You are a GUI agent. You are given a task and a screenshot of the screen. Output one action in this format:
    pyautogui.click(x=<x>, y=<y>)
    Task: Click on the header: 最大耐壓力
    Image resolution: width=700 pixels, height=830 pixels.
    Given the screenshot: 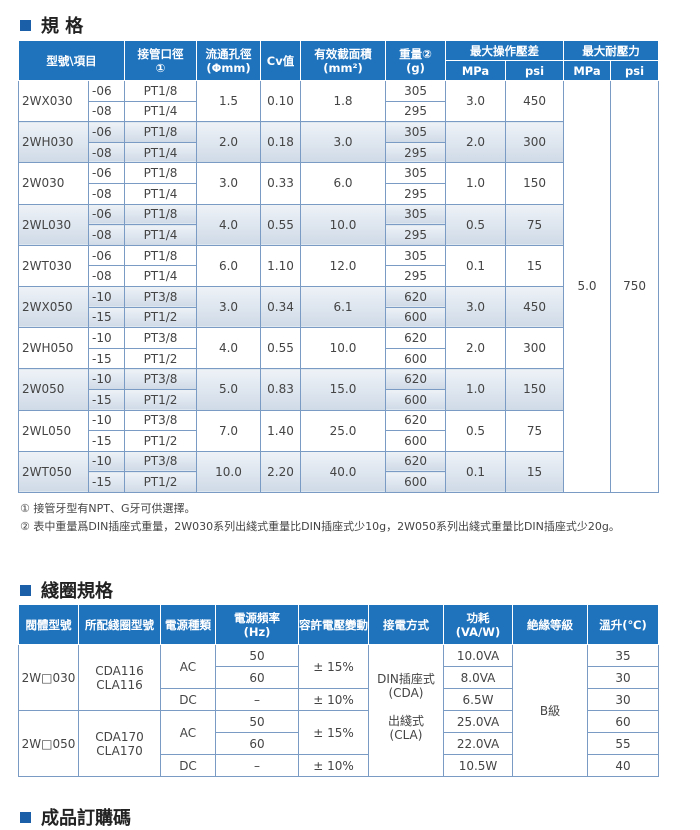 What is the action you would take?
    pyautogui.click(x=611, y=50)
    